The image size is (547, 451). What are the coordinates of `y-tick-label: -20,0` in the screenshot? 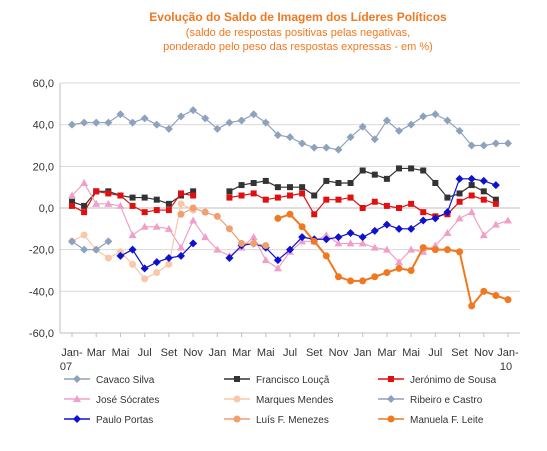 It's located at (41, 251).